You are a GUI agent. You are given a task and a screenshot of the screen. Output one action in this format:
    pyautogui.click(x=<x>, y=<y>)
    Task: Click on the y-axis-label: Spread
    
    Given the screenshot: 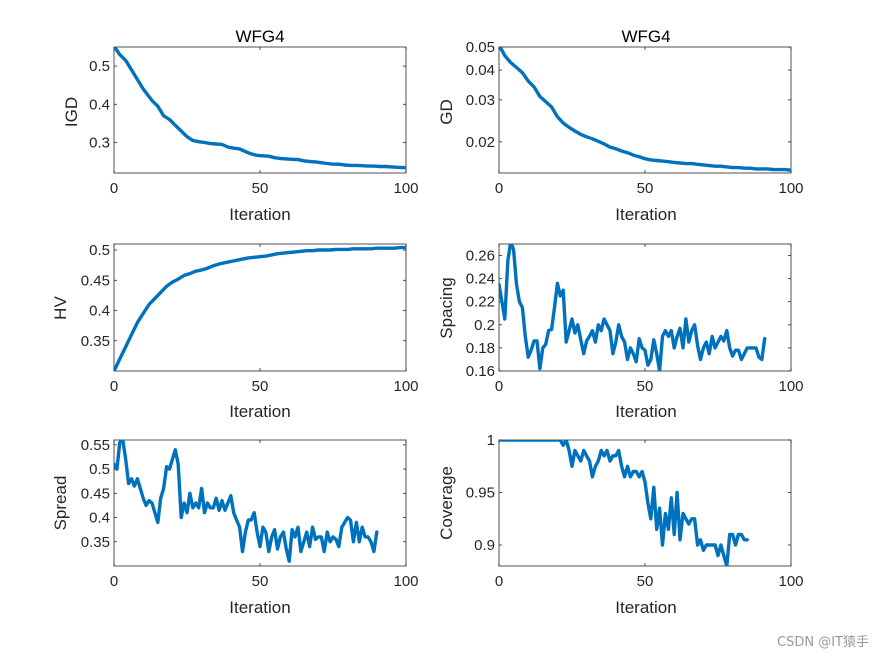 What is the action you would take?
    pyautogui.click(x=60, y=503)
    